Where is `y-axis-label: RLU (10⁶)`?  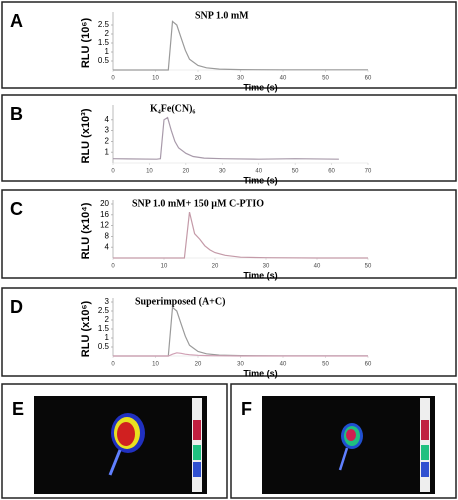
y-axis-label: RLU (10⁶) is located at coordinates (86, 43).